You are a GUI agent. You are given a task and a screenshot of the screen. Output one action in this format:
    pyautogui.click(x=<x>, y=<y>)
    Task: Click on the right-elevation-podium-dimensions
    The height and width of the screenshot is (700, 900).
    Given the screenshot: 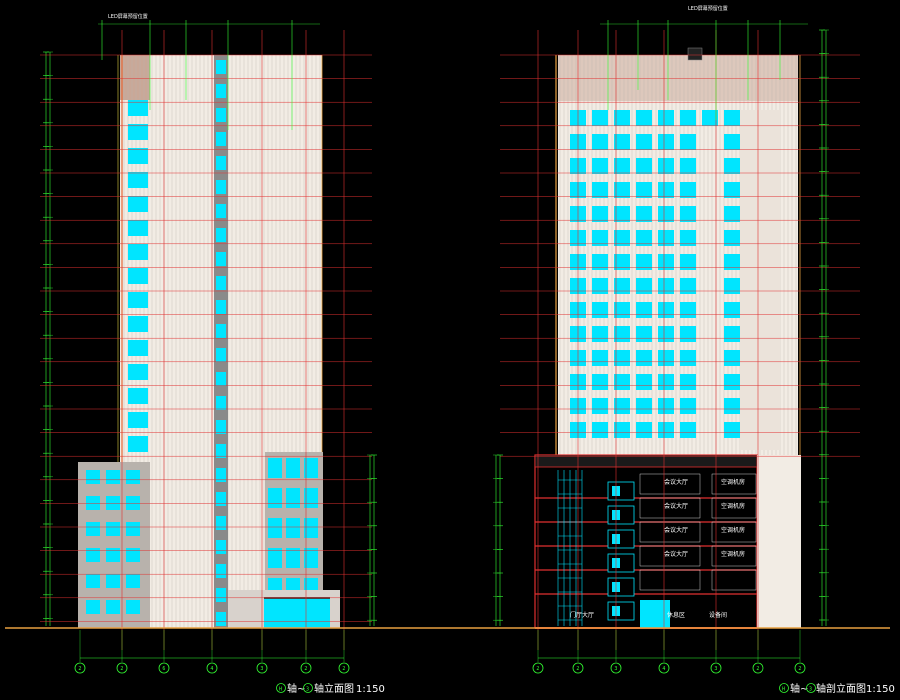 What is the action you would take?
    pyautogui.click(x=498, y=540)
    